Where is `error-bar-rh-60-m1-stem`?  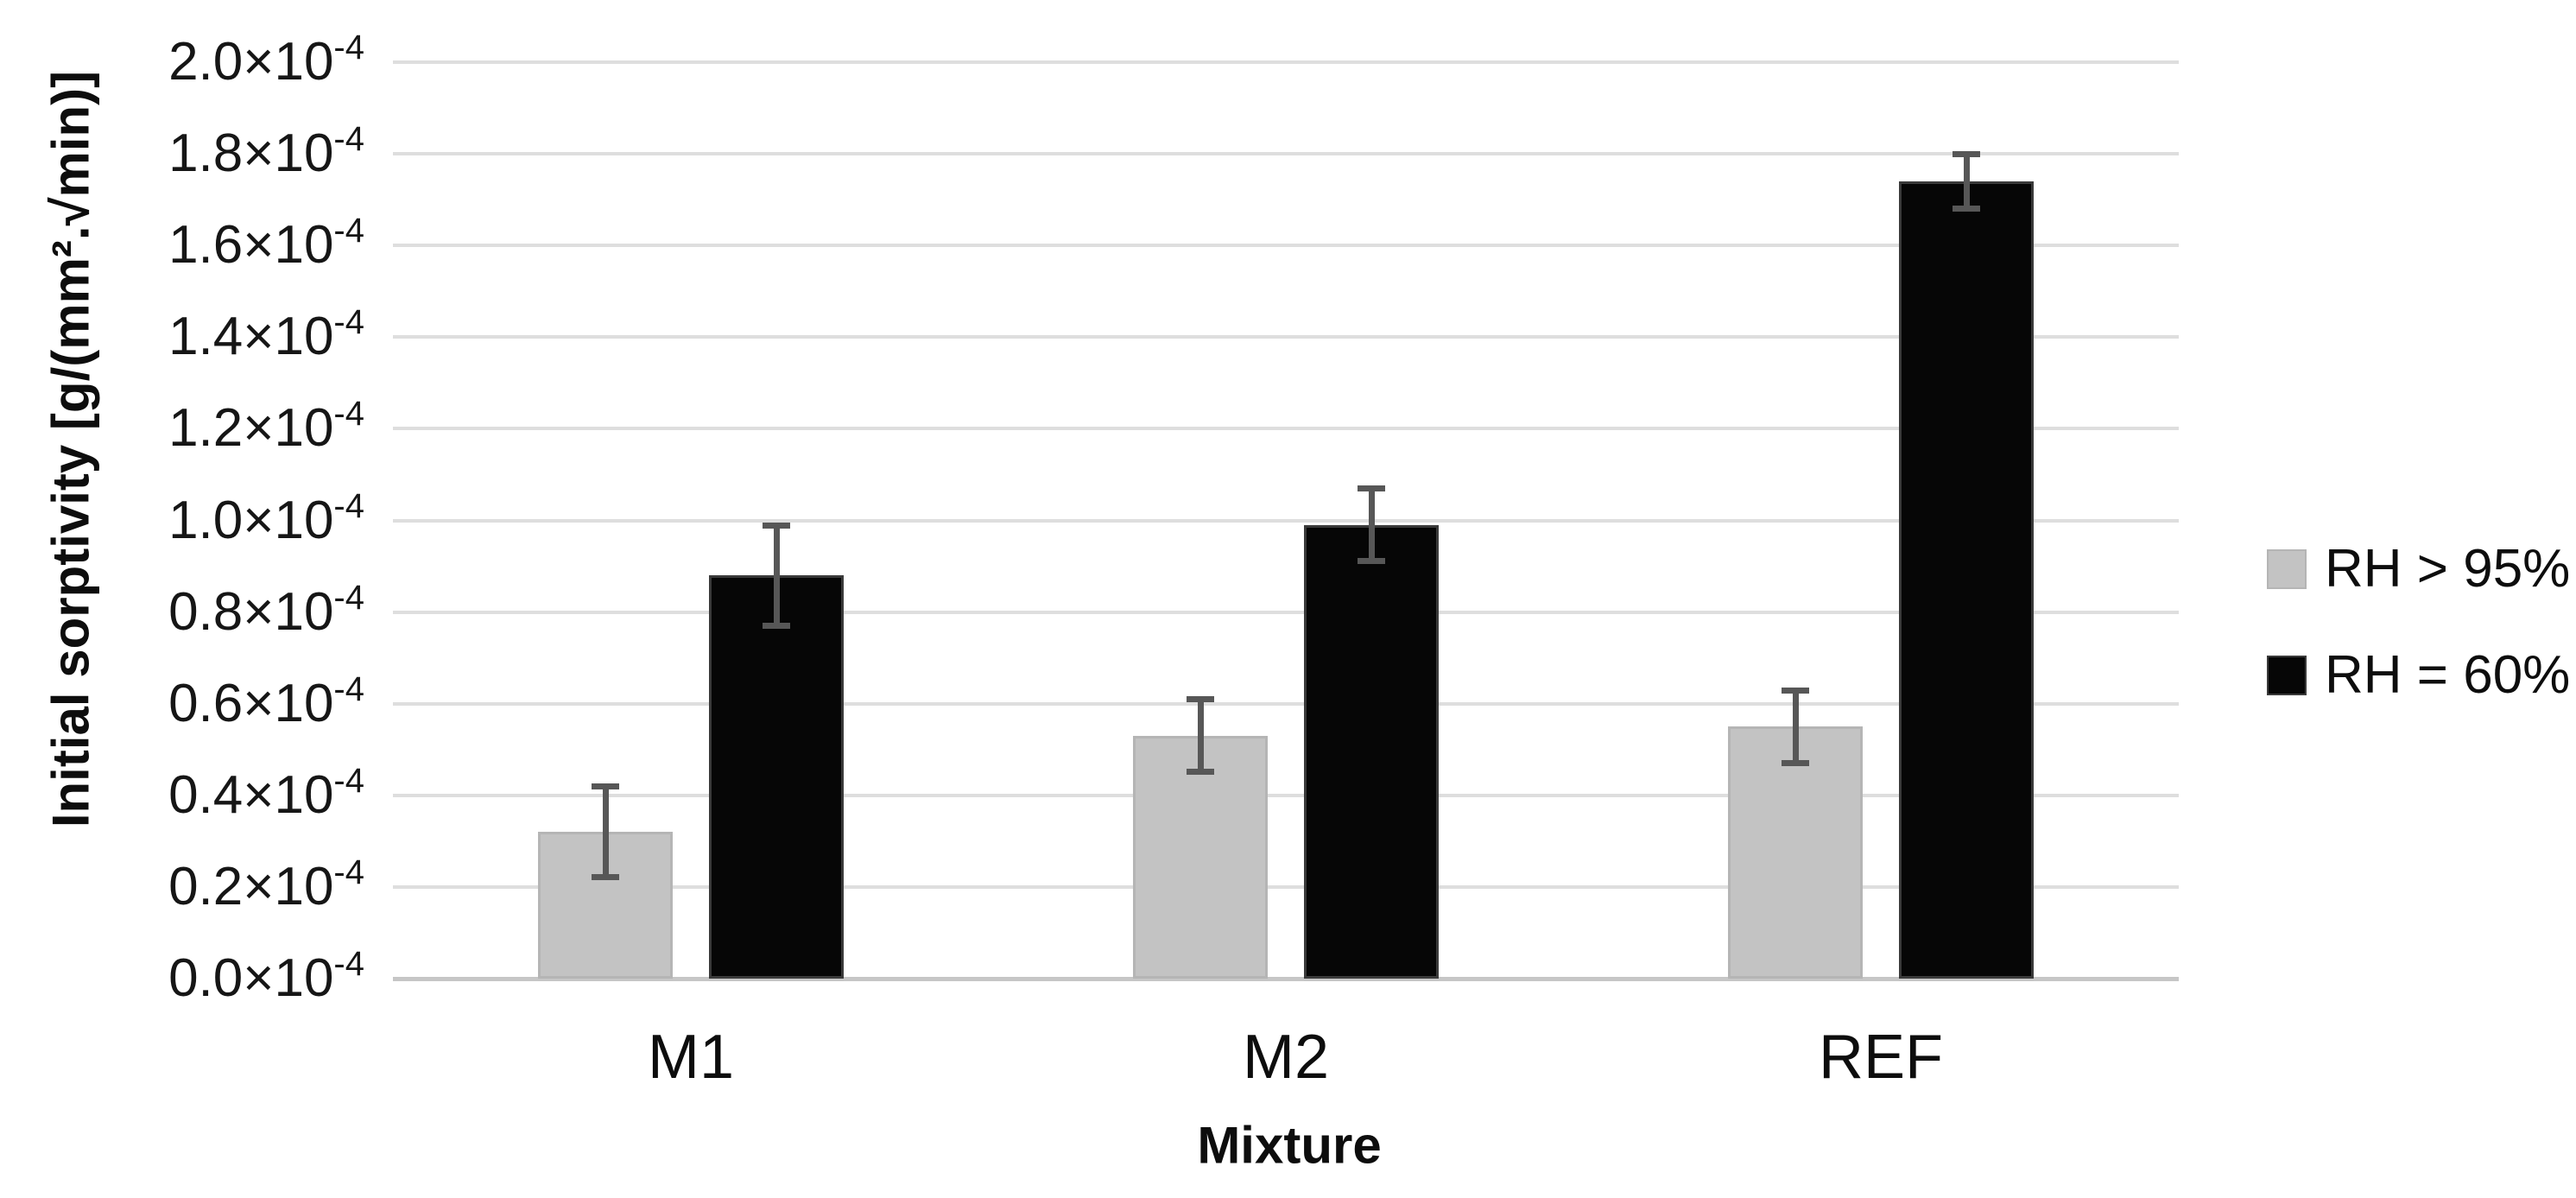
error-bar-rh-60-m1-stem is located at coordinates (776, 575).